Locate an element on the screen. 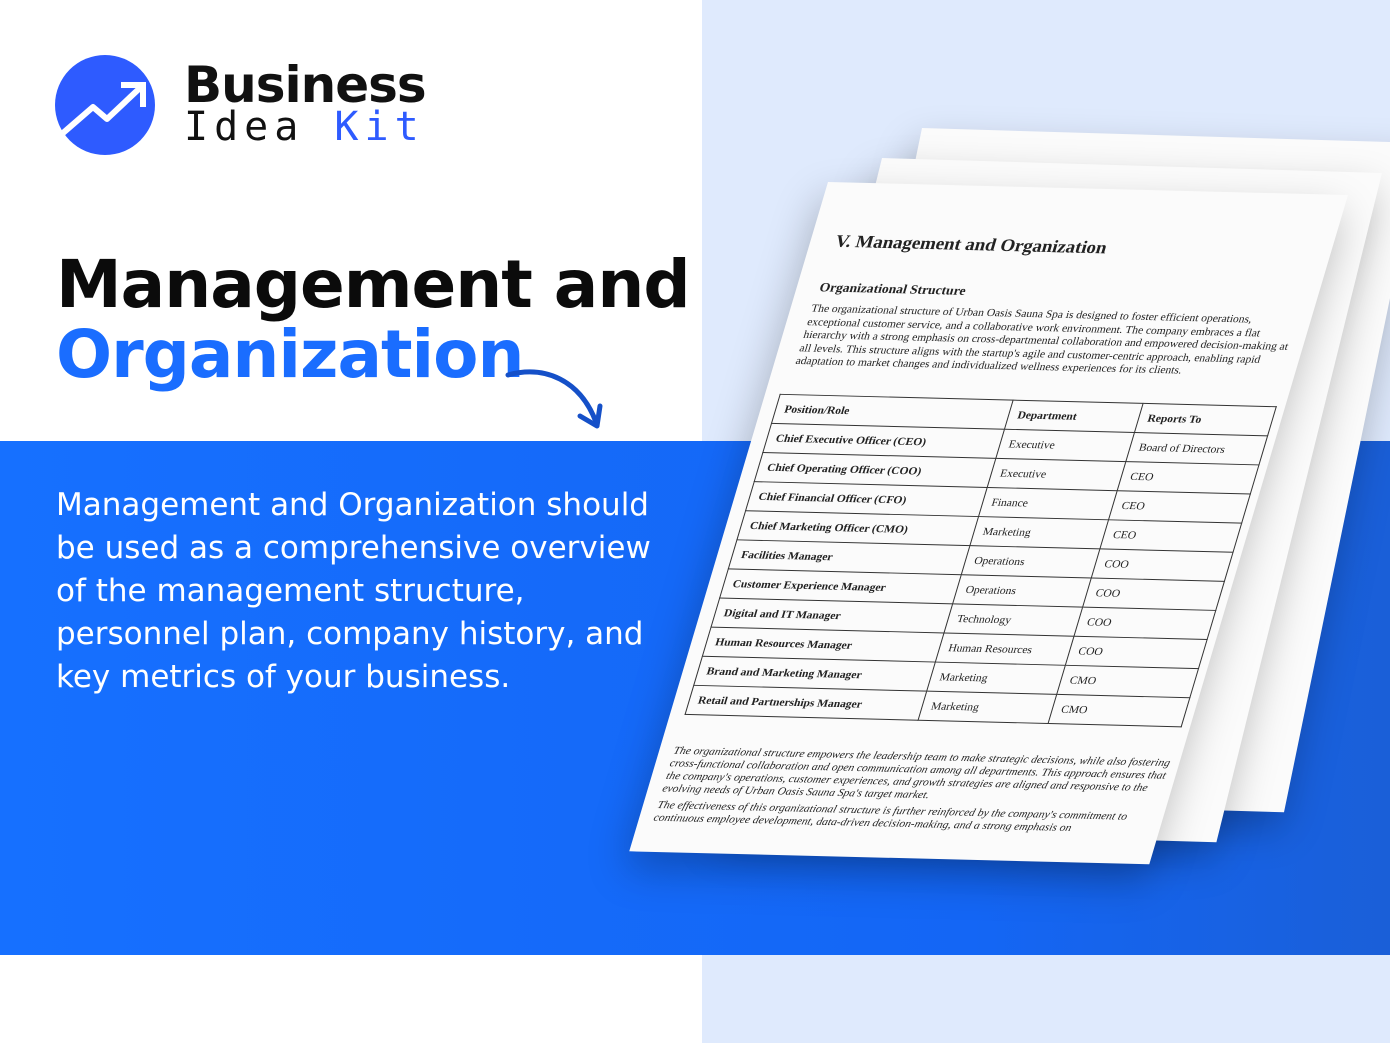 This screenshot has height=1043, width=1390. logo-text-idea-kit: Idea Kit is located at coordinates (304, 127).